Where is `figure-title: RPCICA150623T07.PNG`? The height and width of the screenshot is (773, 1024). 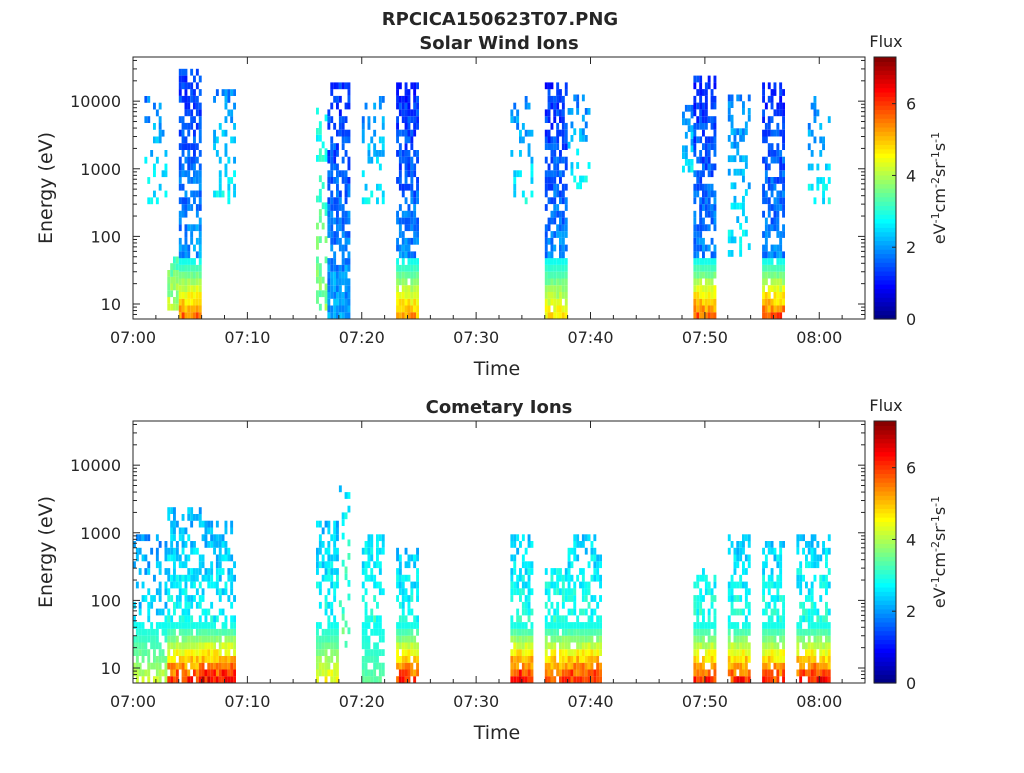 figure-title: RPCICA150623T07.PNG is located at coordinates (500, 19).